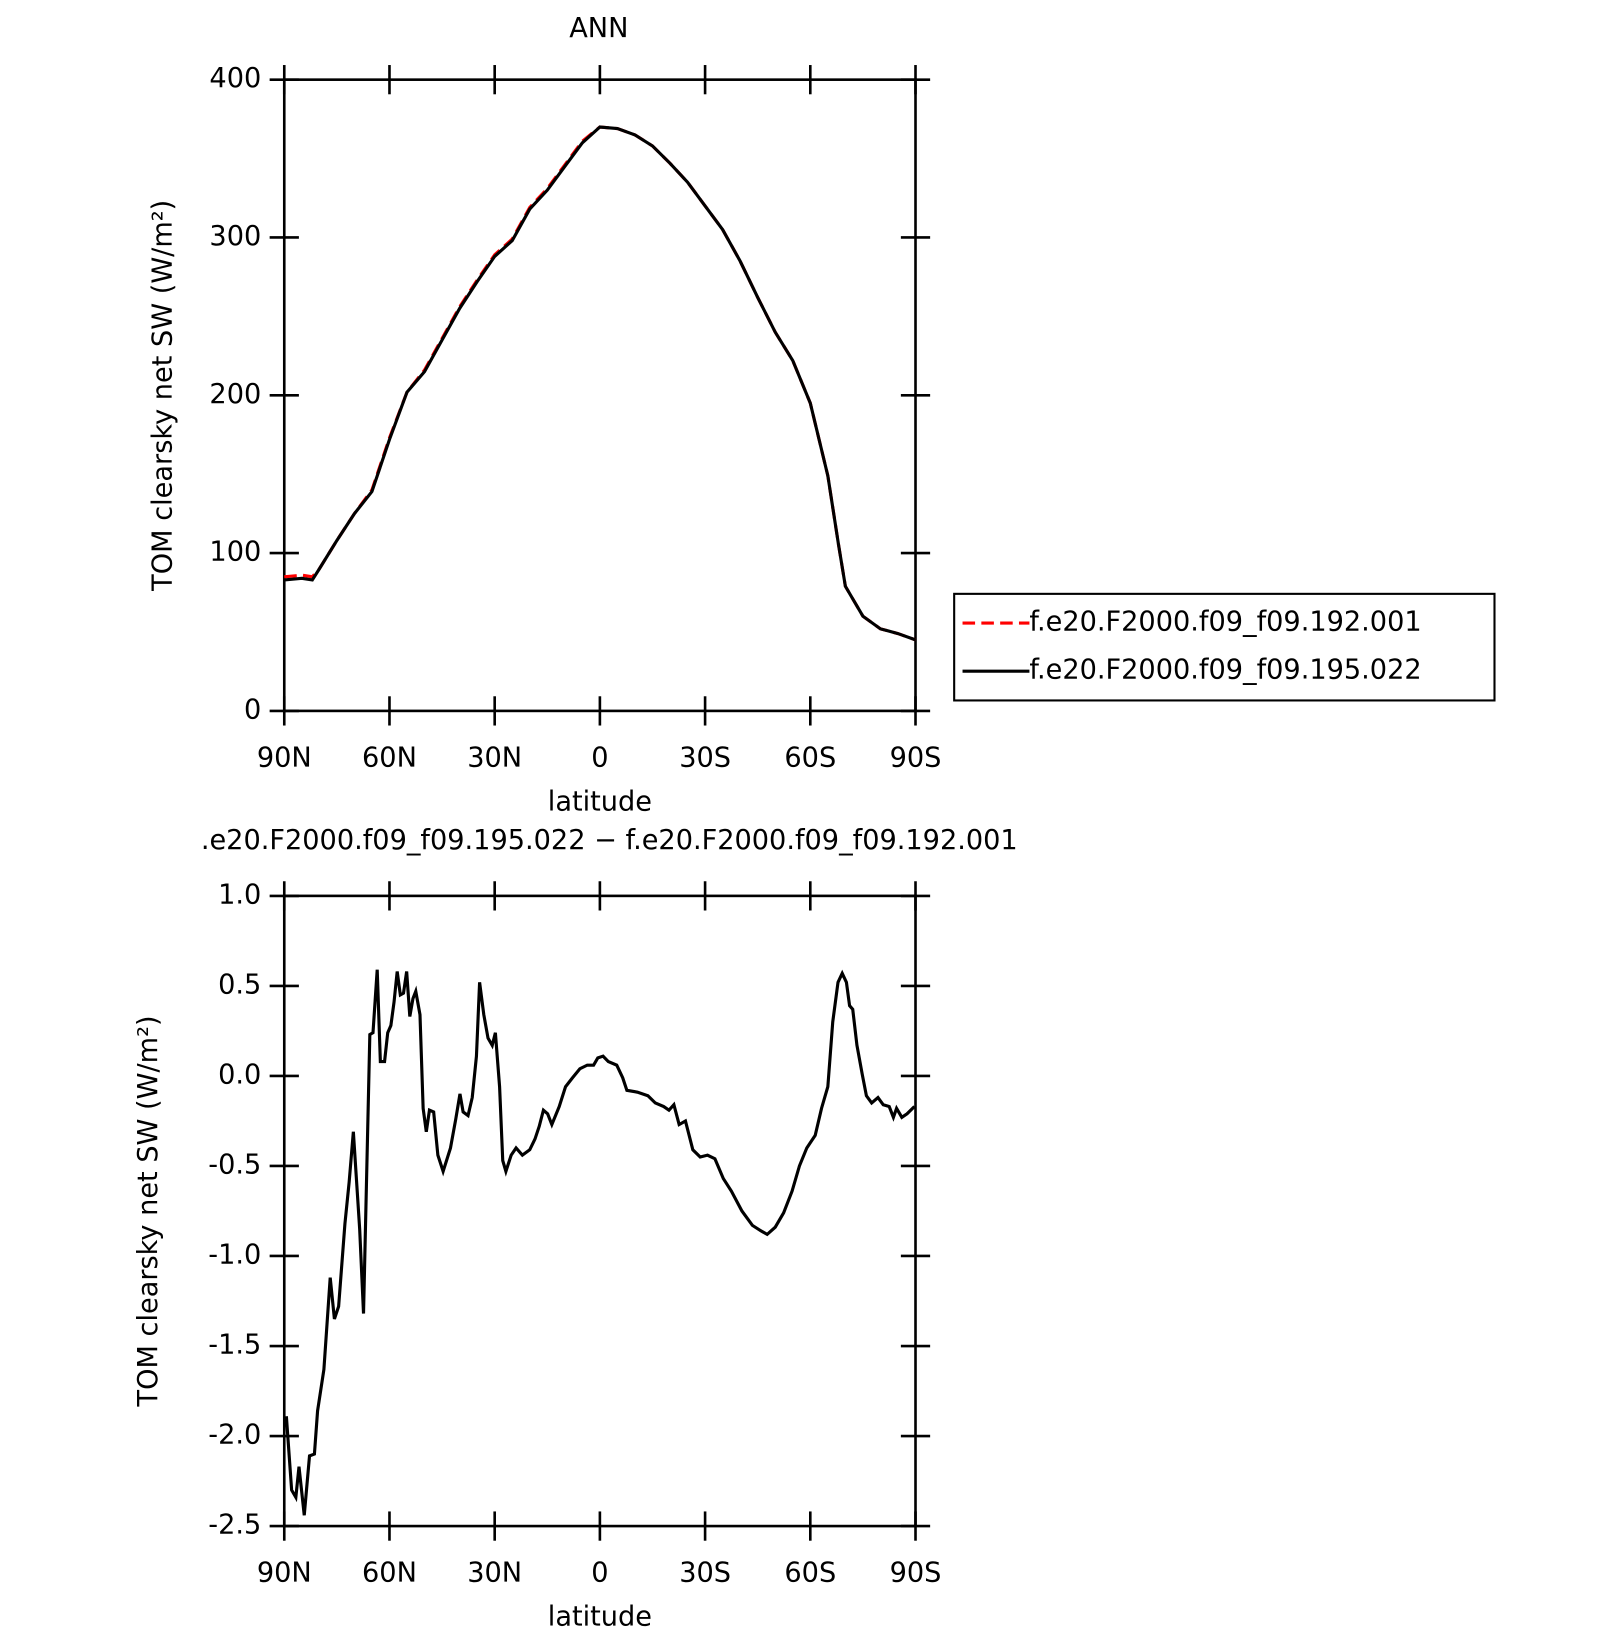  Describe the element at coordinates (239, 1074) in the screenshot. I see `y-tick-label: 0.0` at that location.